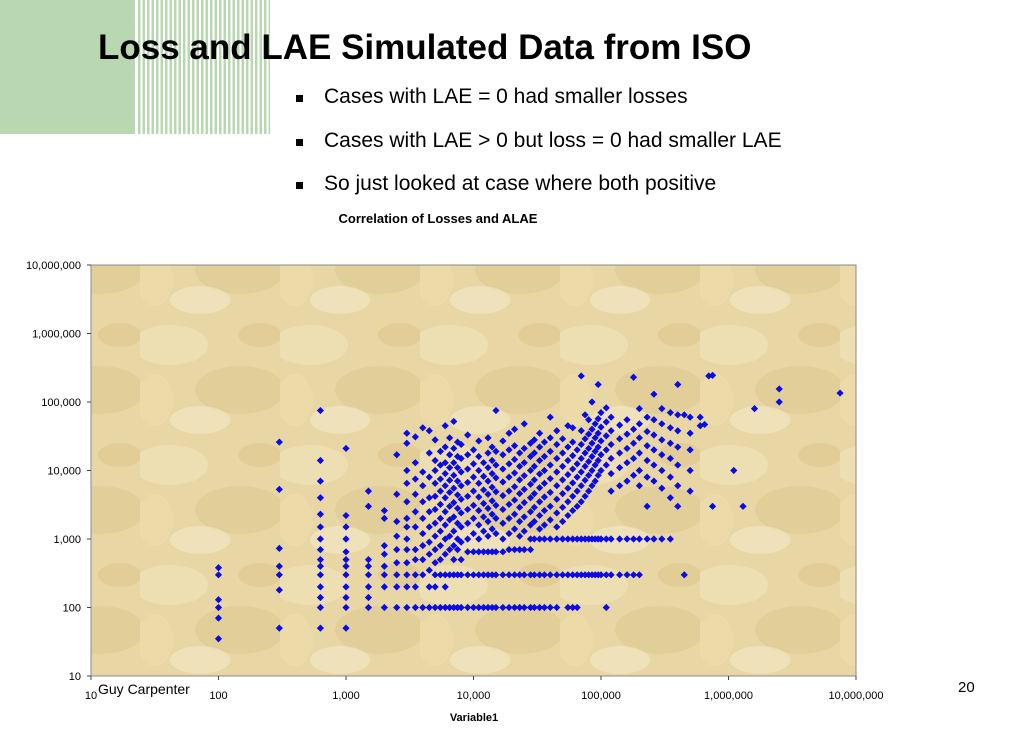 Image resolution: width=1023 pixels, height=731 pixels. Describe the element at coordinates (144, 689) in the screenshot. I see `footer-company: Guy Carpenter` at that location.